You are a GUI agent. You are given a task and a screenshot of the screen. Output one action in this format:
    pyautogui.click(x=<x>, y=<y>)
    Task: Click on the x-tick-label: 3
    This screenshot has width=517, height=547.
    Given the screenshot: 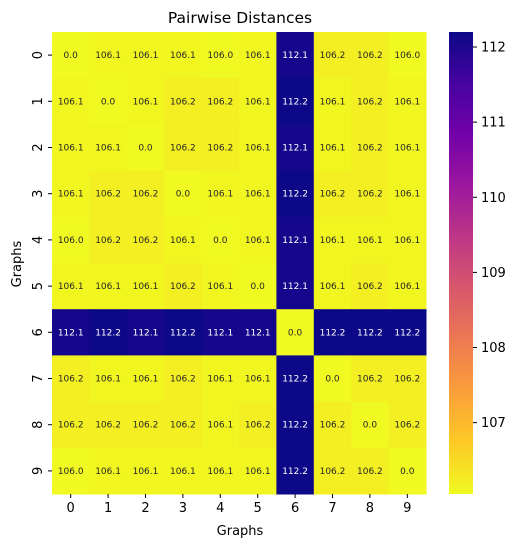 What is the action you would take?
    pyautogui.click(x=183, y=508)
    